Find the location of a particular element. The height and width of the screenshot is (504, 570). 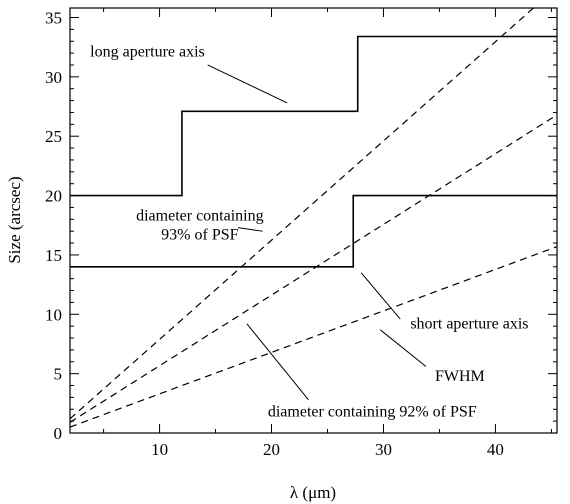

y-tick-label: 15 is located at coordinates (53, 255).